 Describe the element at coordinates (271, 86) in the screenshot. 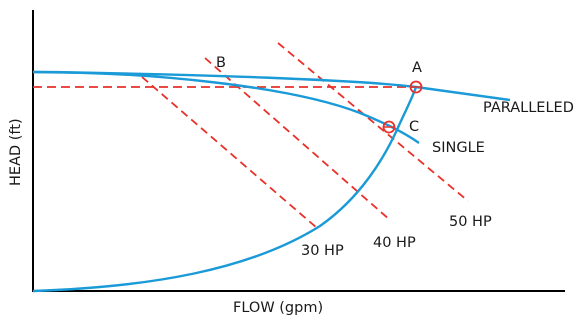

I see `paralleled-pump-curve` at that location.